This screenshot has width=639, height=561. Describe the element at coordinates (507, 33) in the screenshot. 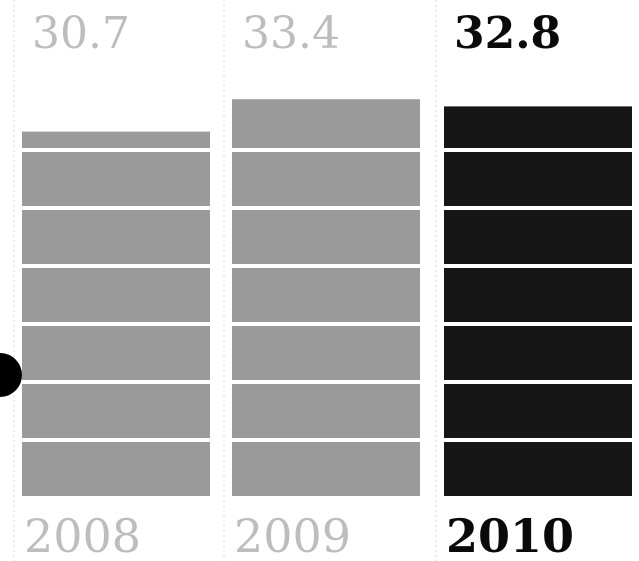

I see `value-label-2010: 32.8` at that location.